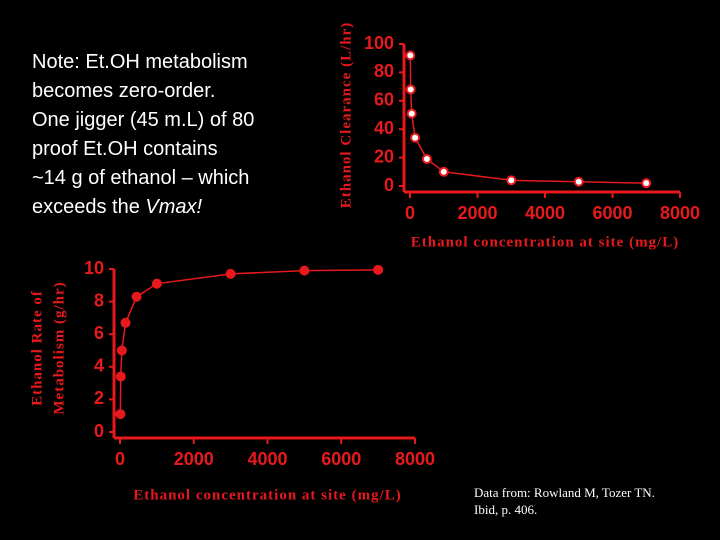 The height and width of the screenshot is (540, 720). Describe the element at coordinates (37, 348) in the screenshot. I see `y-axis-label: Ethanol Rate of` at that location.